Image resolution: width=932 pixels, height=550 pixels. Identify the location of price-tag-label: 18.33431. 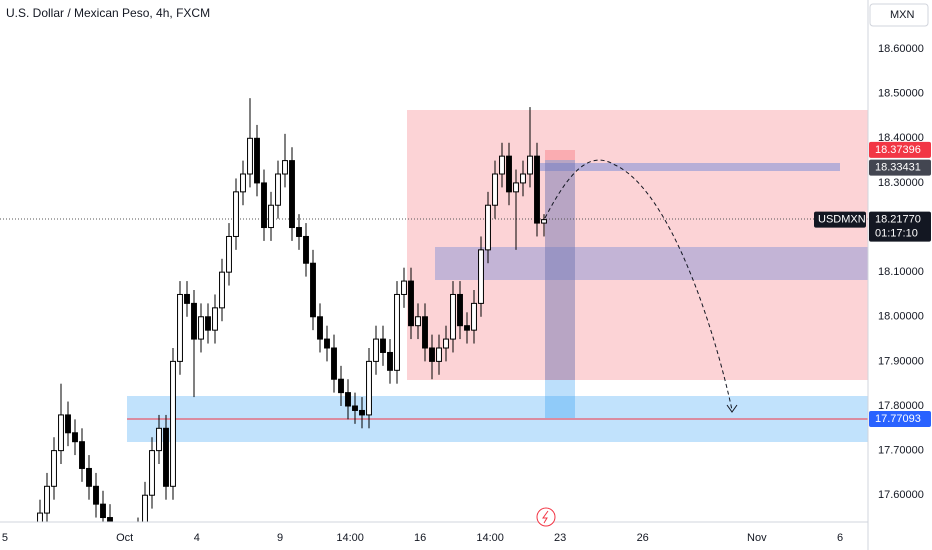
(898, 168).